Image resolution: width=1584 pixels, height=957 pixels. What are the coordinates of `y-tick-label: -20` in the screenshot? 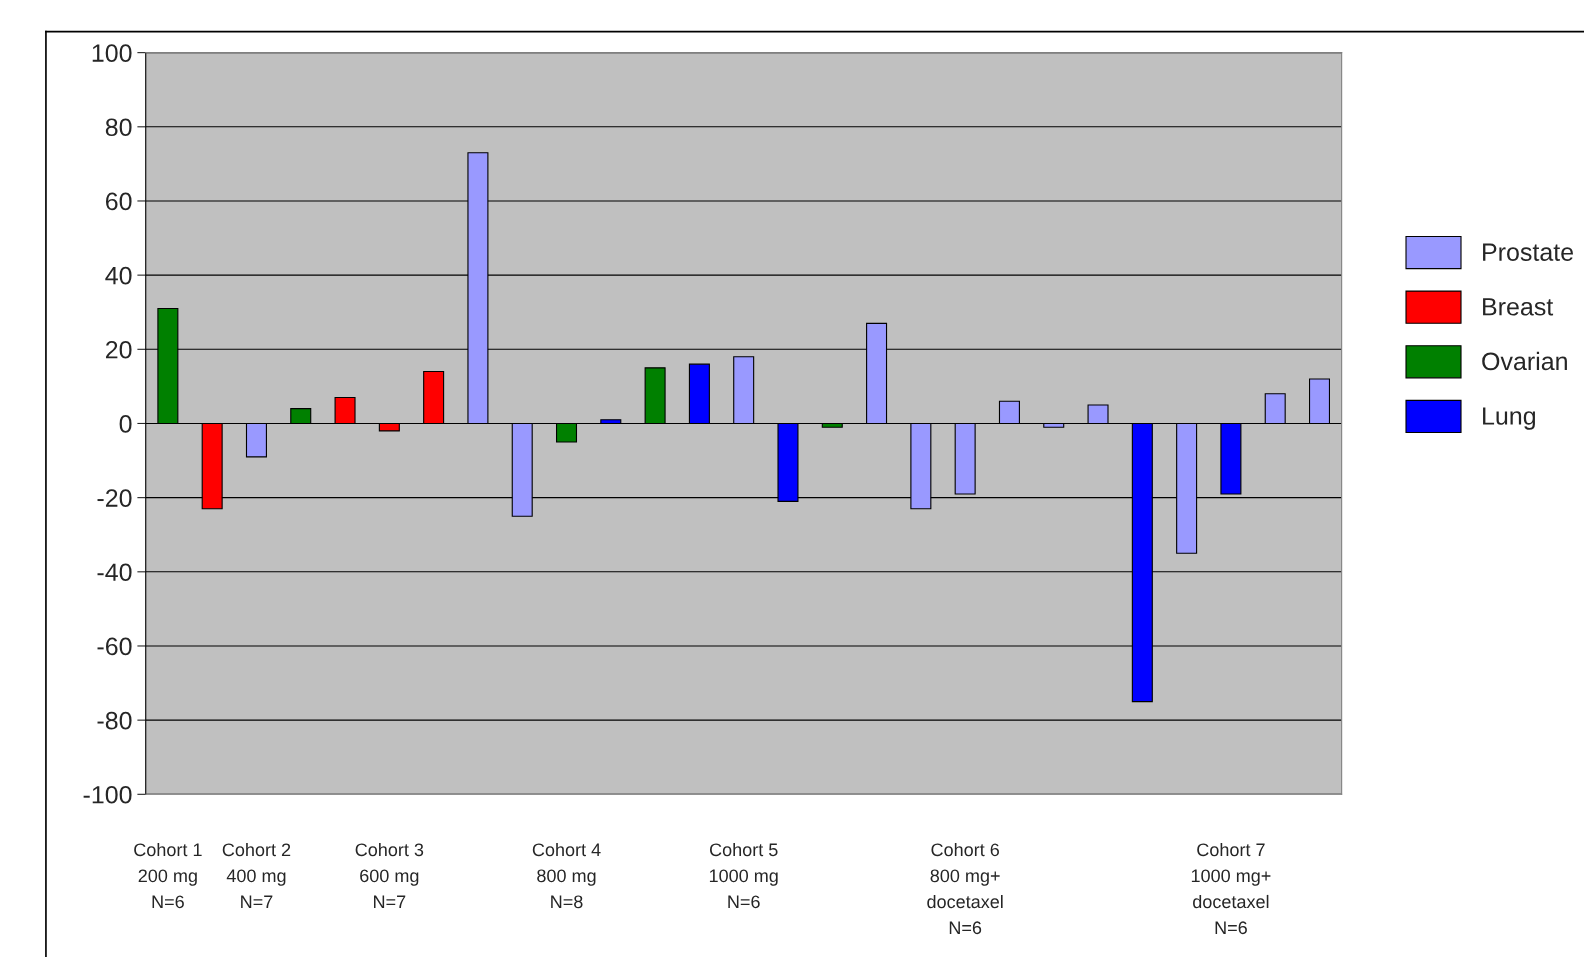 It's located at (114, 498).